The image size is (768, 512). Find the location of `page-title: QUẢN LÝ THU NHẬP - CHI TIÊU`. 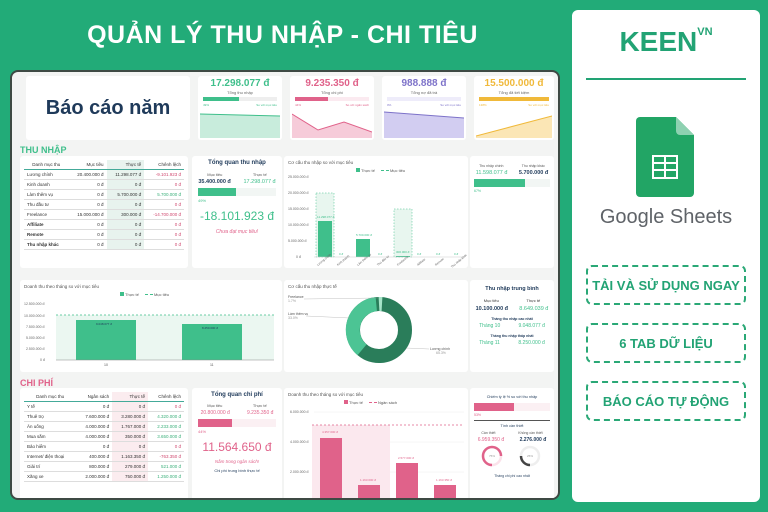

page-title: QUẢN LÝ THU NHẬP - CHI TIÊU is located at coordinates (282, 34).